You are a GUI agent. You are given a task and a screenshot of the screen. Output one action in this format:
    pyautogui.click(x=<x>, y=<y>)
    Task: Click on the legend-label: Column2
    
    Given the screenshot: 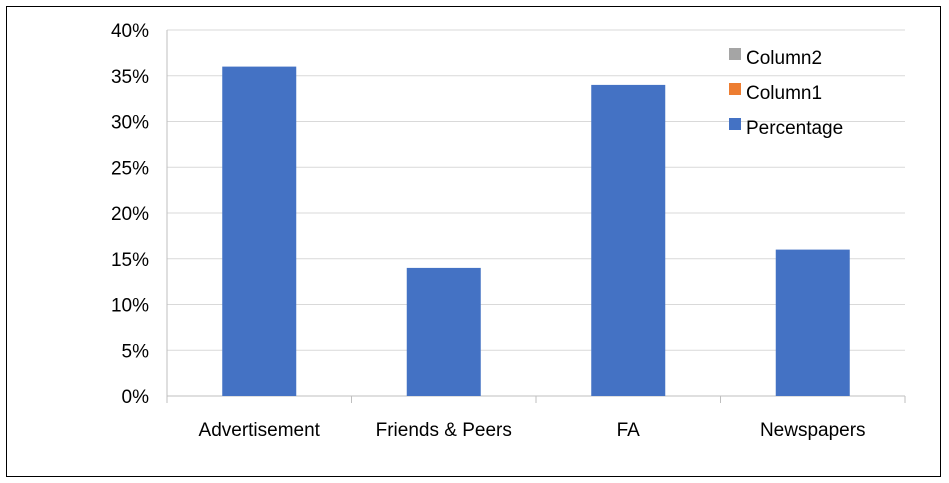 What is the action you would take?
    pyautogui.click(x=784, y=58)
    